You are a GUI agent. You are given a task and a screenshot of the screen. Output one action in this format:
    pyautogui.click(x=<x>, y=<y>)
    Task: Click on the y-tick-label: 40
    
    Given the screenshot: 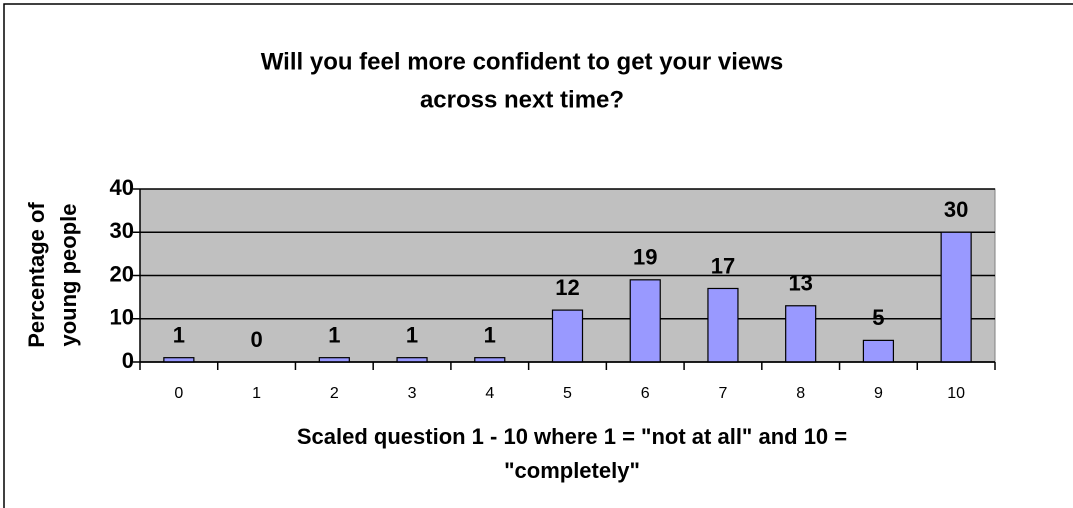 What is the action you would take?
    pyautogui.click(x=122, y=187)
    